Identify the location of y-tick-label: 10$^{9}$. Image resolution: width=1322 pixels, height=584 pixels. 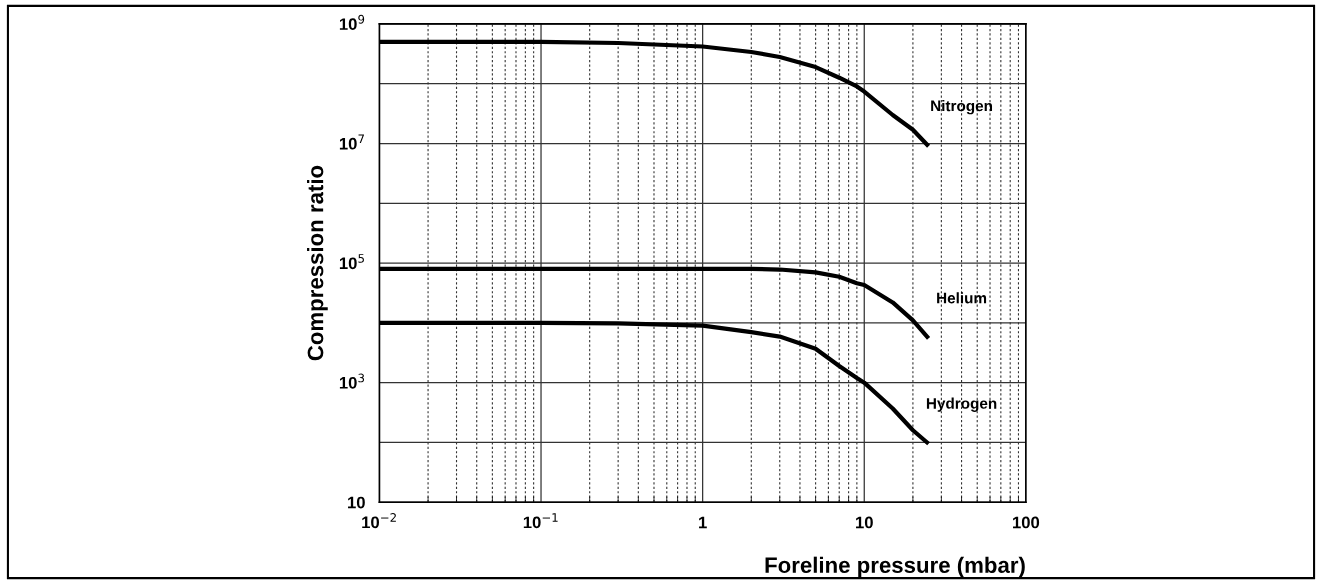
(352, 22).